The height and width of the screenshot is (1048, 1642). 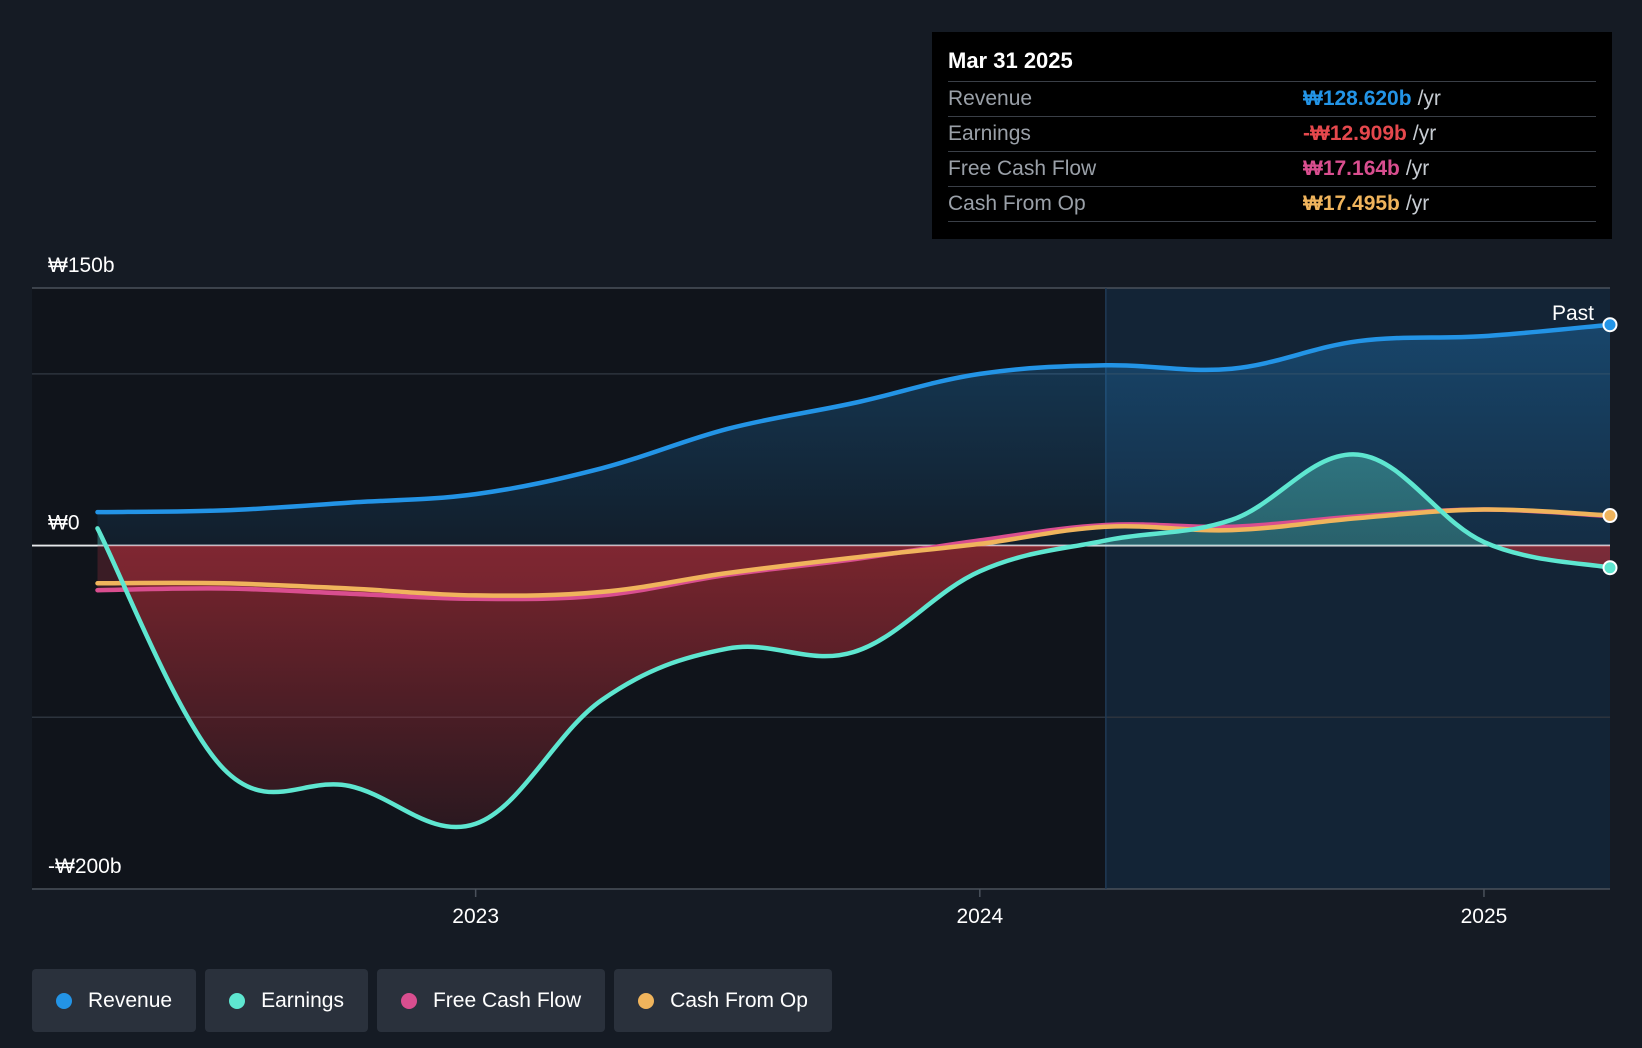 I want to click on free-cash-flow-dot-icon, so click(x=408, y=1000).